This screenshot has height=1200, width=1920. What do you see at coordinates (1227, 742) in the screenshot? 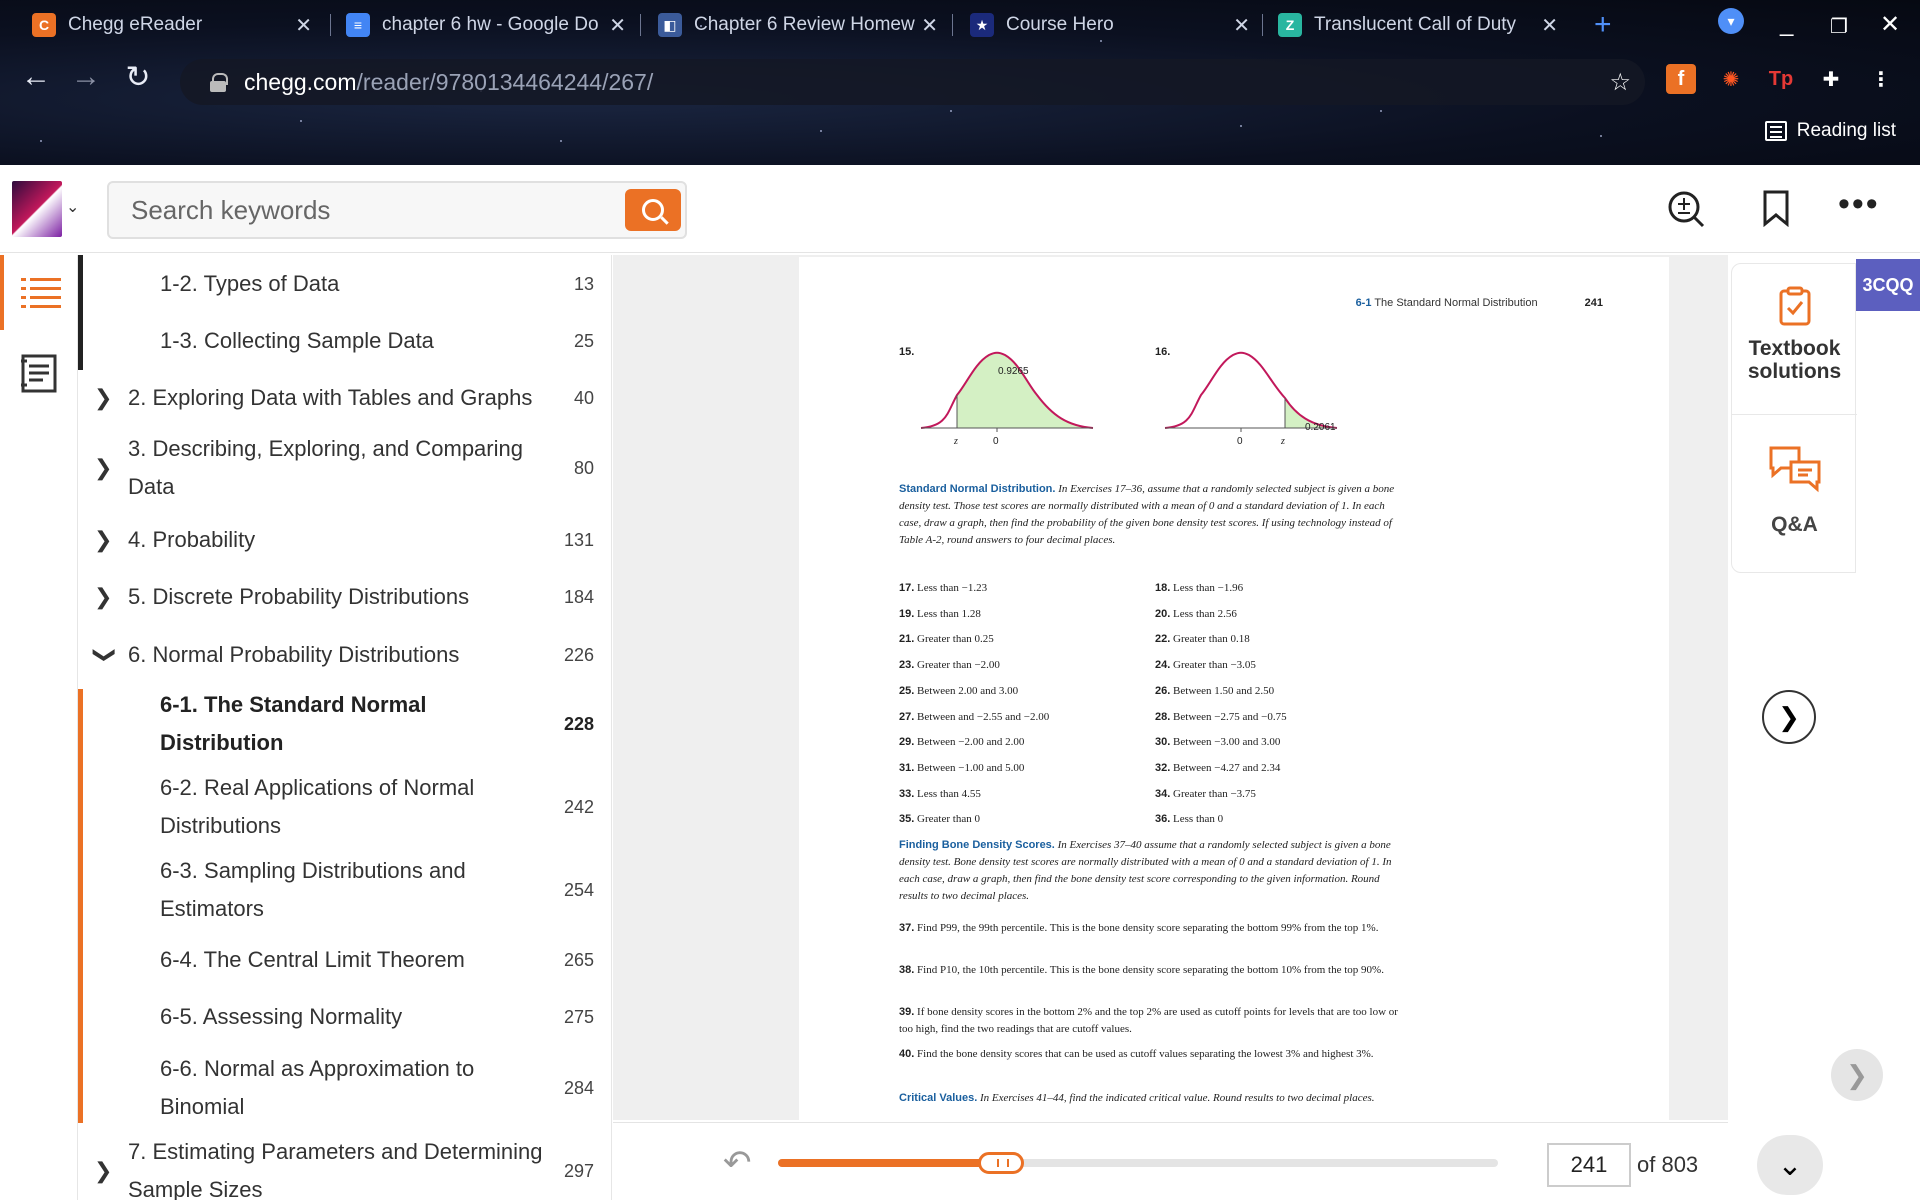
I see `exercise-text: Between −3.00 and 3.00` at bounding box center [1227, 742].